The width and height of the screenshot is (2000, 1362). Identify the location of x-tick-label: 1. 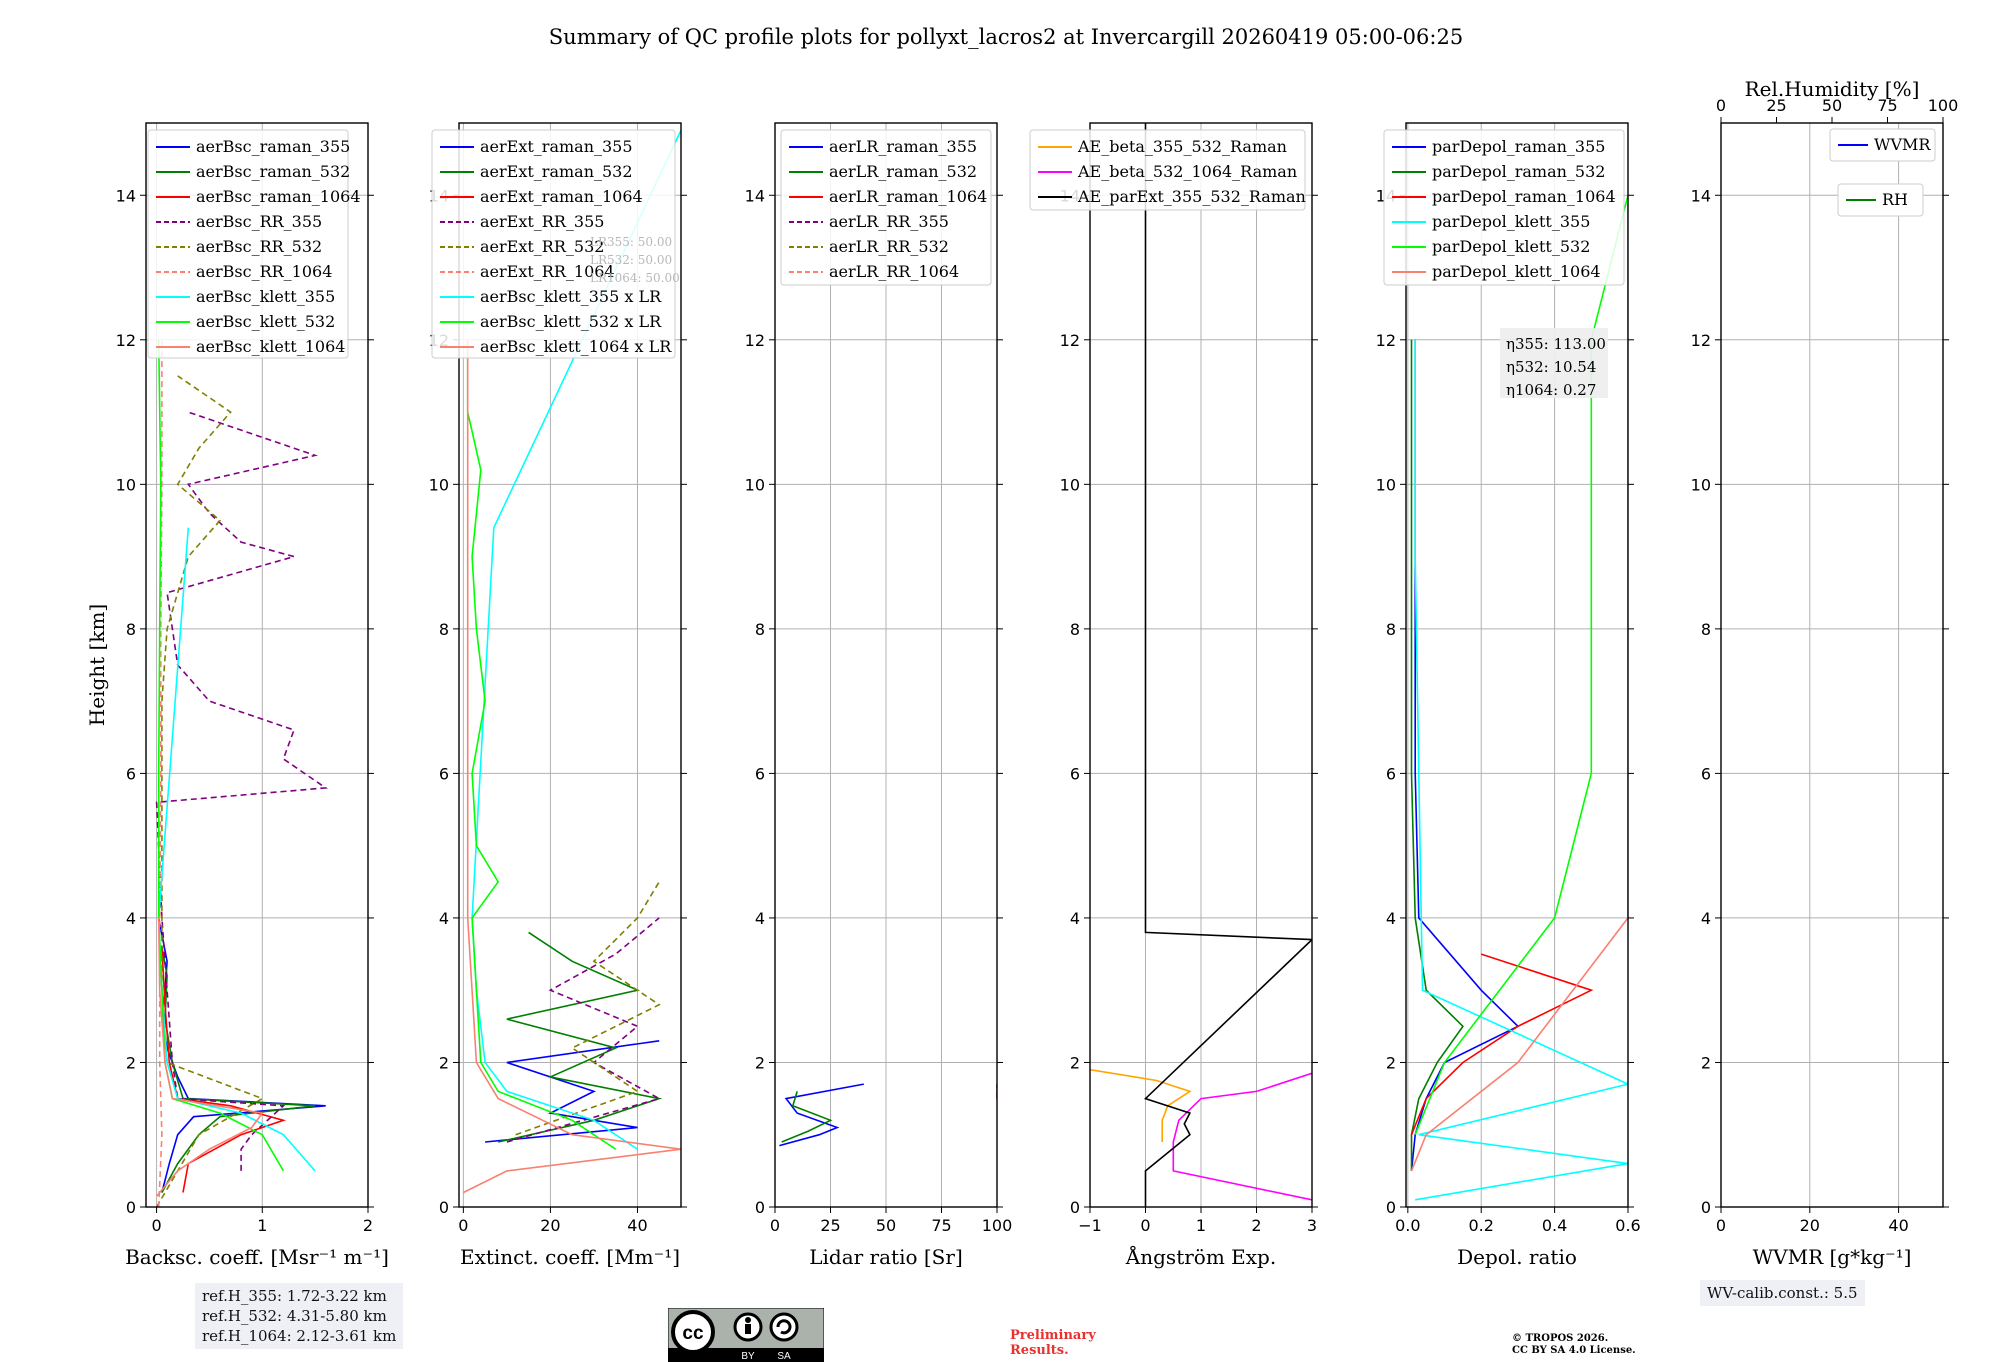
(1201, 1225).